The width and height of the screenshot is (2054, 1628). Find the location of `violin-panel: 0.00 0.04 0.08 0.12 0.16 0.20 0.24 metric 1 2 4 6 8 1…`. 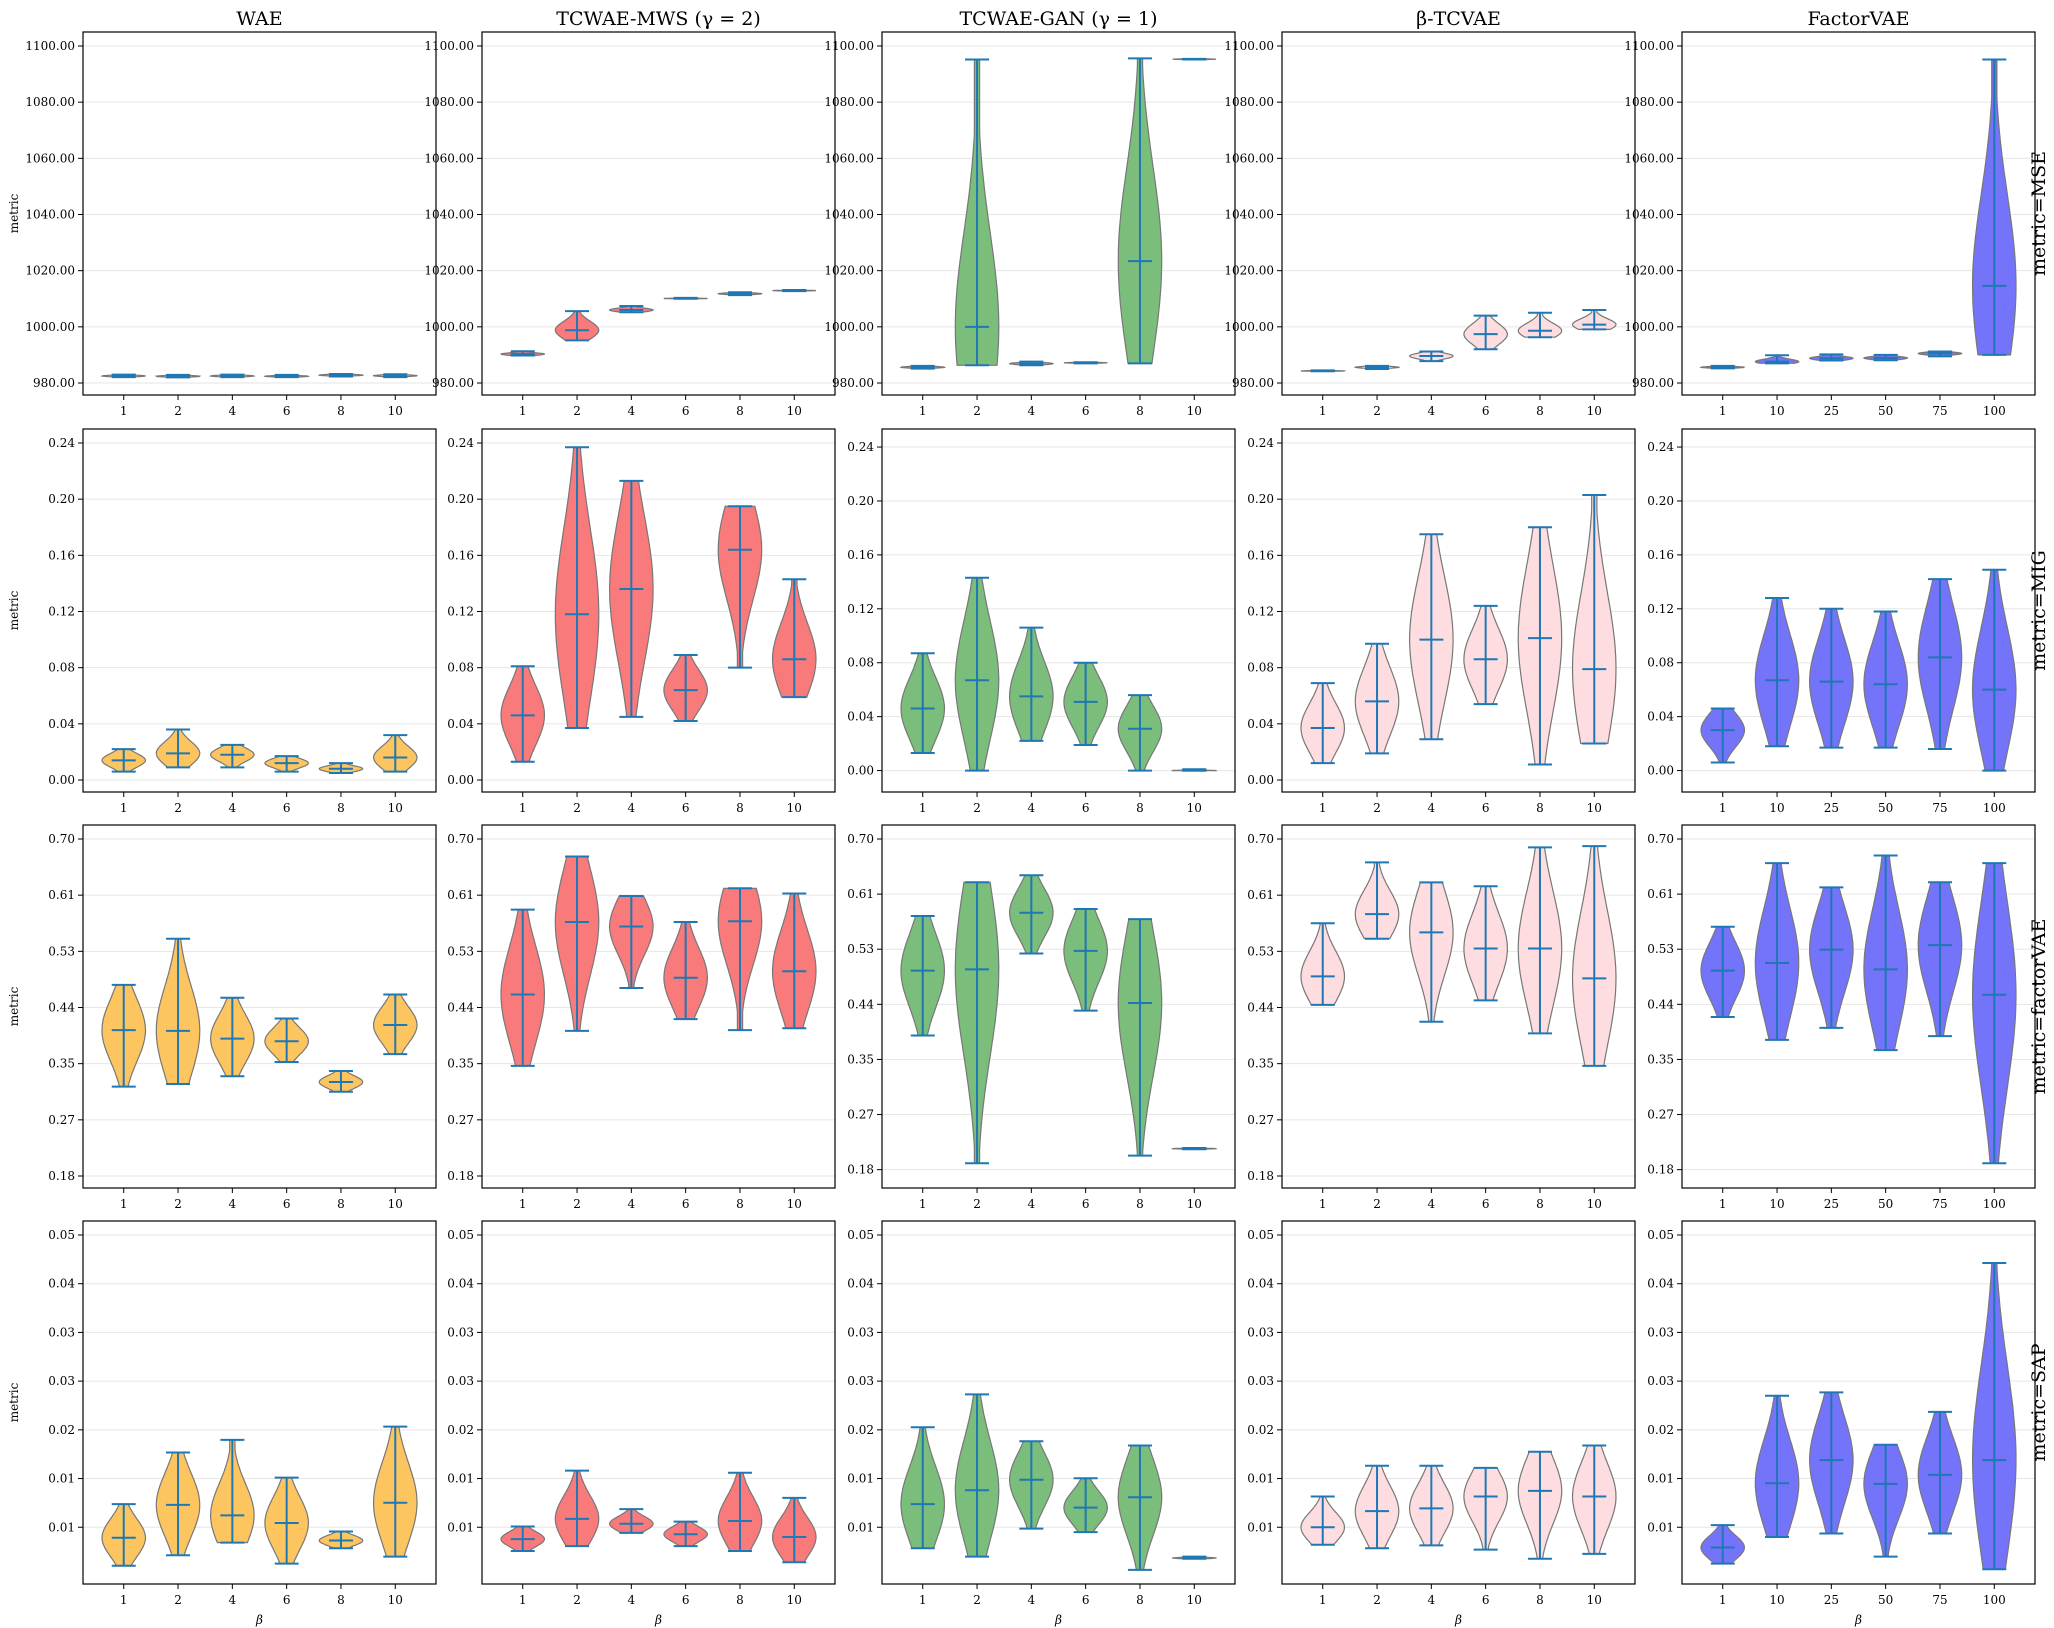

violin-panel: 0.00 0.04 0.08 0.12 0.16 0.20 0.24 metric 1 2 4 6 8 1… is located at coordinates (222, 621).